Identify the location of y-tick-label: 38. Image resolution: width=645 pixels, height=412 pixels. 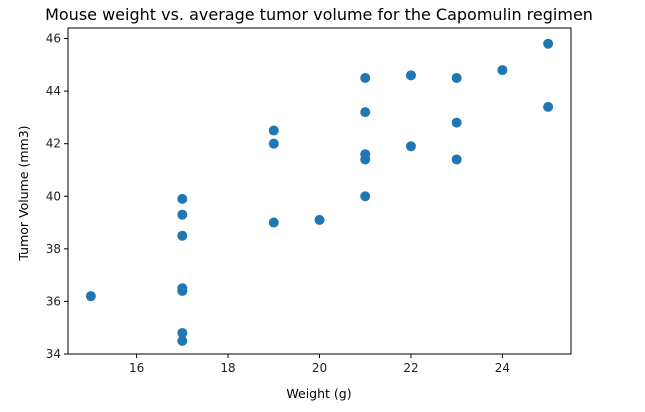
(53, 249).